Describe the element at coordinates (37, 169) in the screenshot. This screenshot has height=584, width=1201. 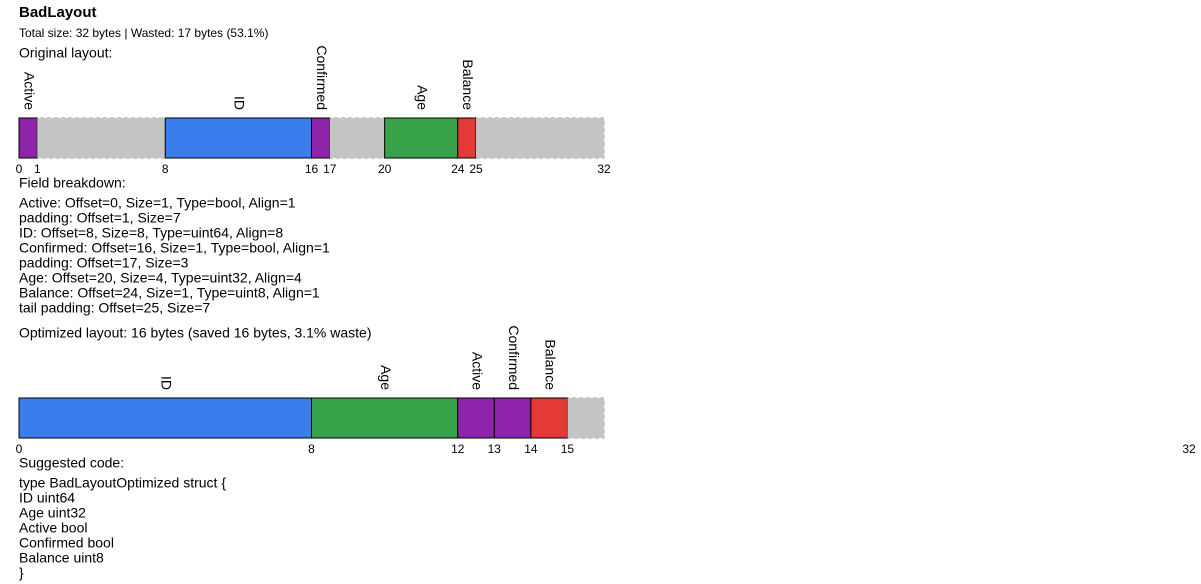
I see `offset-tick-label: 1` at that location.